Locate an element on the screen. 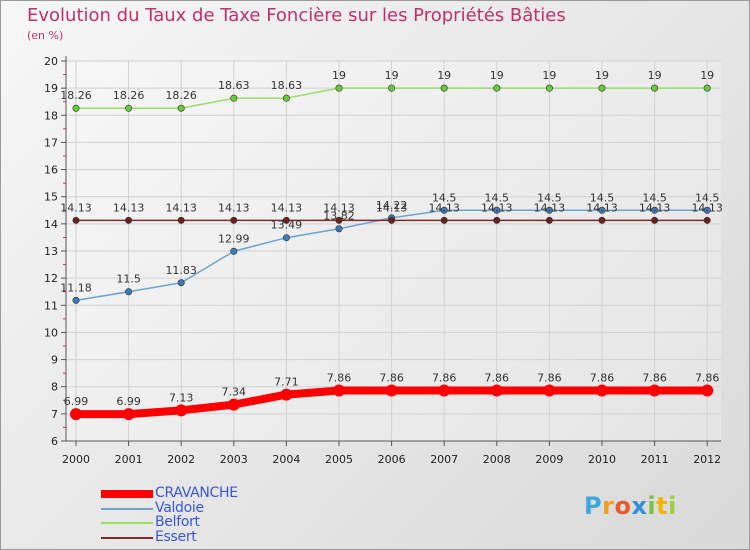 Image resolution: width=750 pixels, height=550 pixels. x-tick-label: 2000 is located at coordinates (76, 459).